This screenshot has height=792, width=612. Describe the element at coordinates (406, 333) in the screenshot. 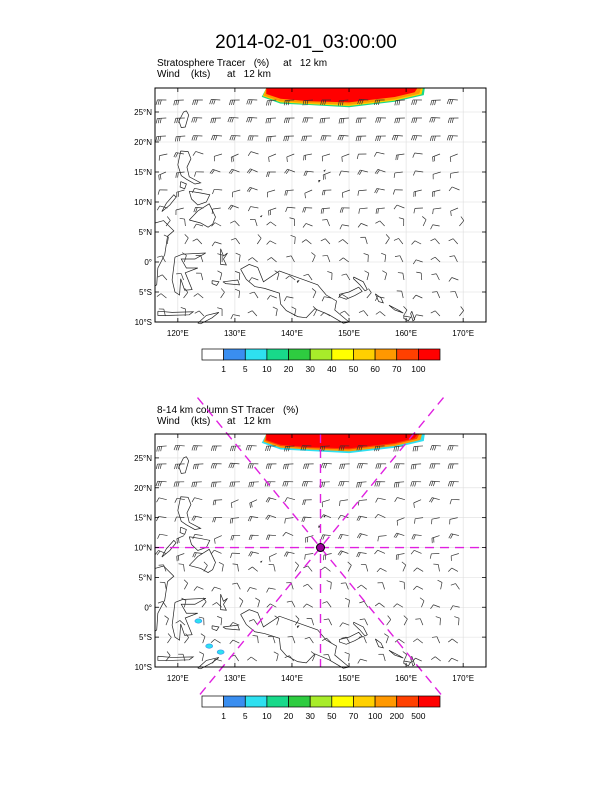

I see `lon-tick-label: 160°E` at that location.